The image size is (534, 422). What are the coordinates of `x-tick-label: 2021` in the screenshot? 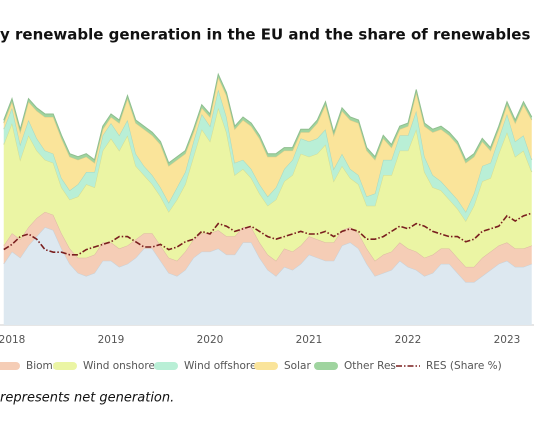 It's located at (309, 340).